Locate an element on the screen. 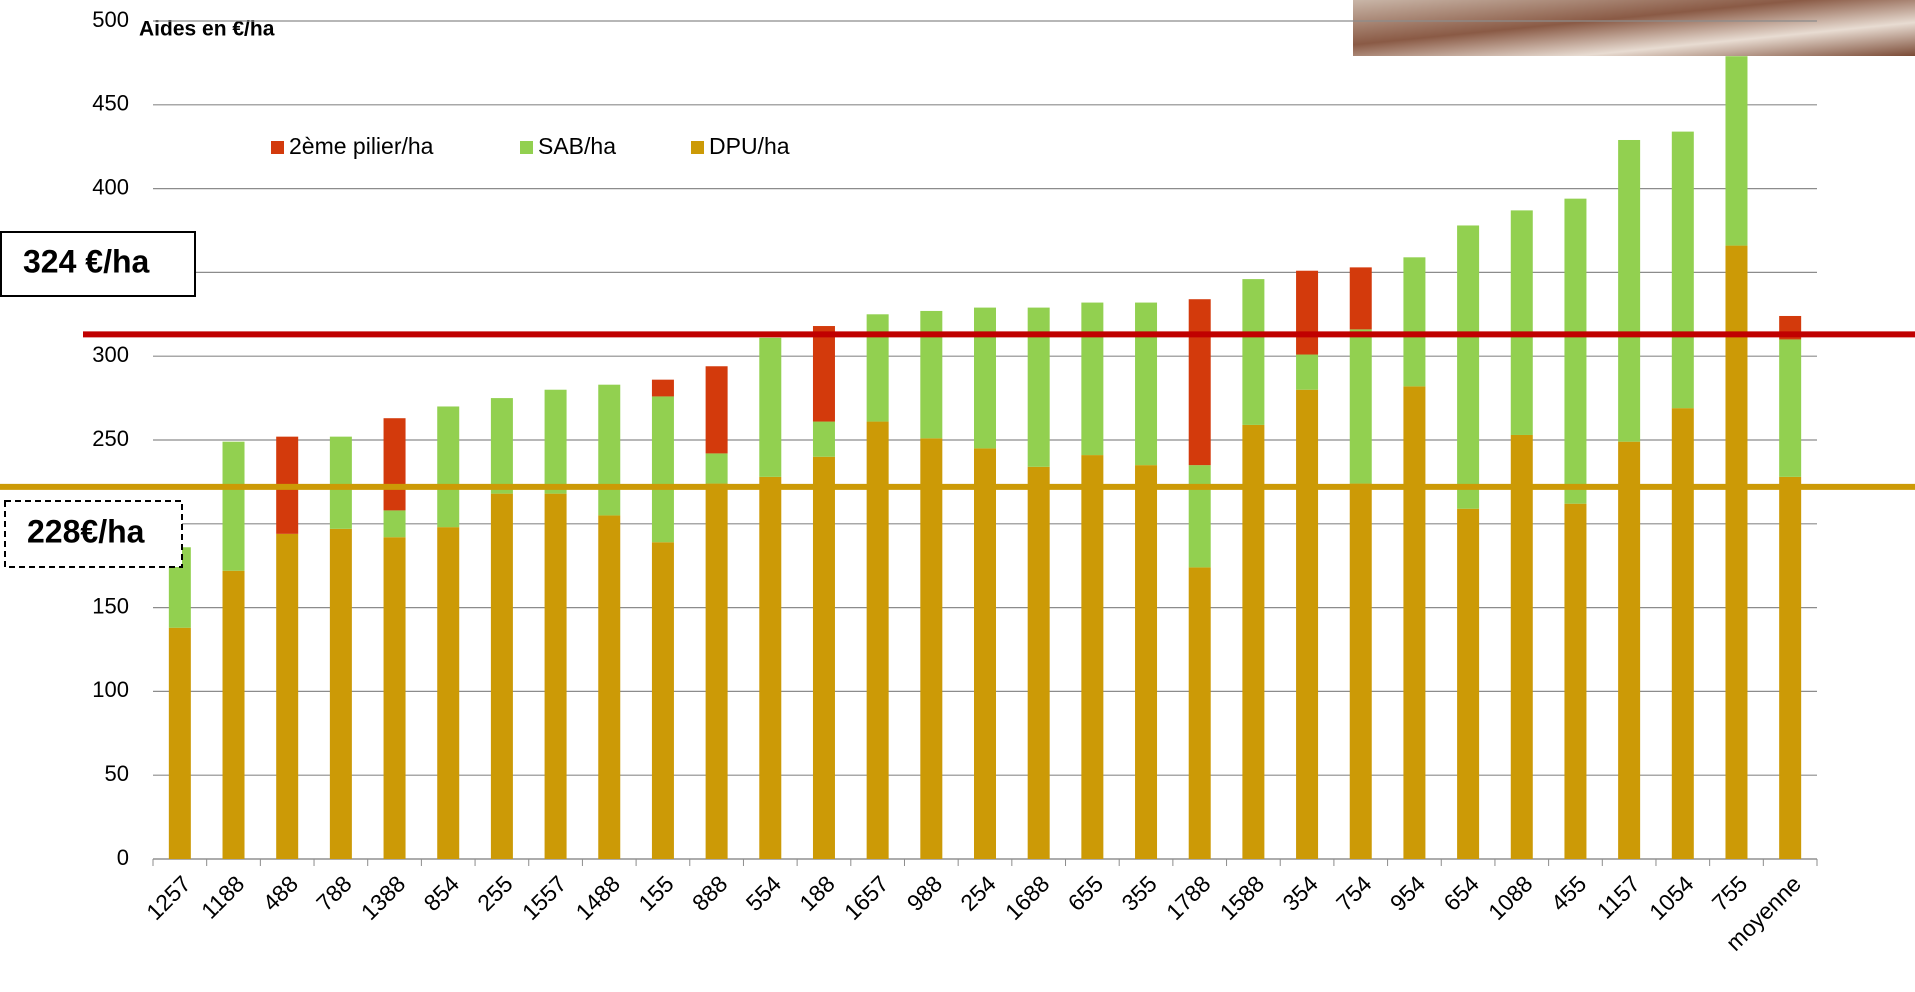 This screenshot has width=1915, height=992. x-tick-label: 188 is located at coordinates (817, 893).